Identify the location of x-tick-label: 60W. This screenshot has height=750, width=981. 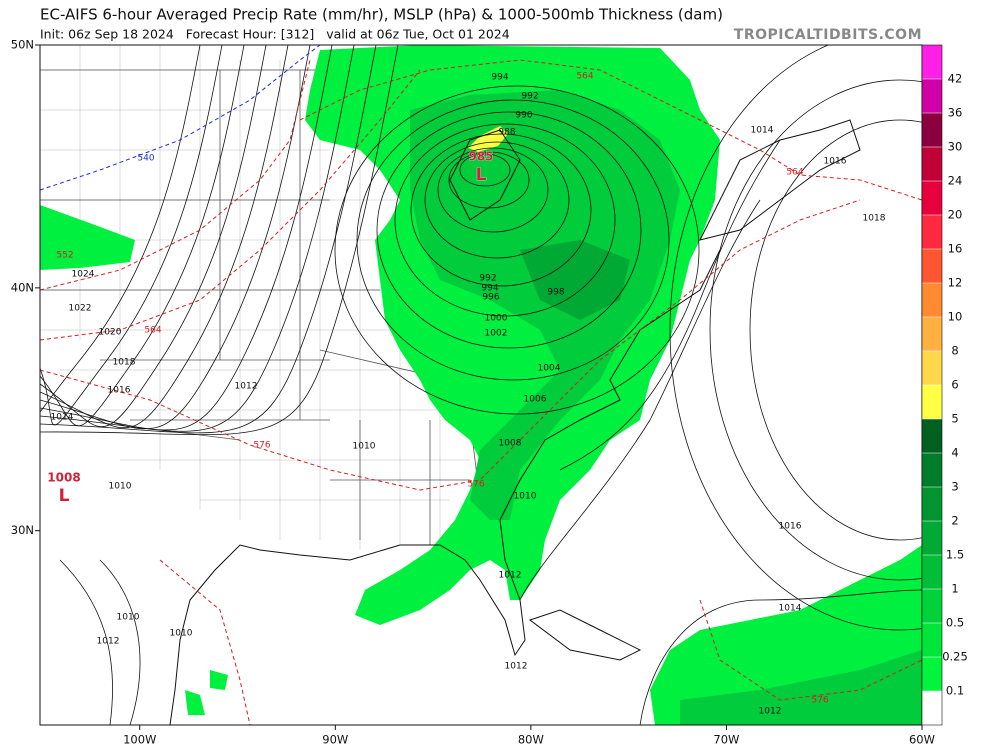
(922, 740).